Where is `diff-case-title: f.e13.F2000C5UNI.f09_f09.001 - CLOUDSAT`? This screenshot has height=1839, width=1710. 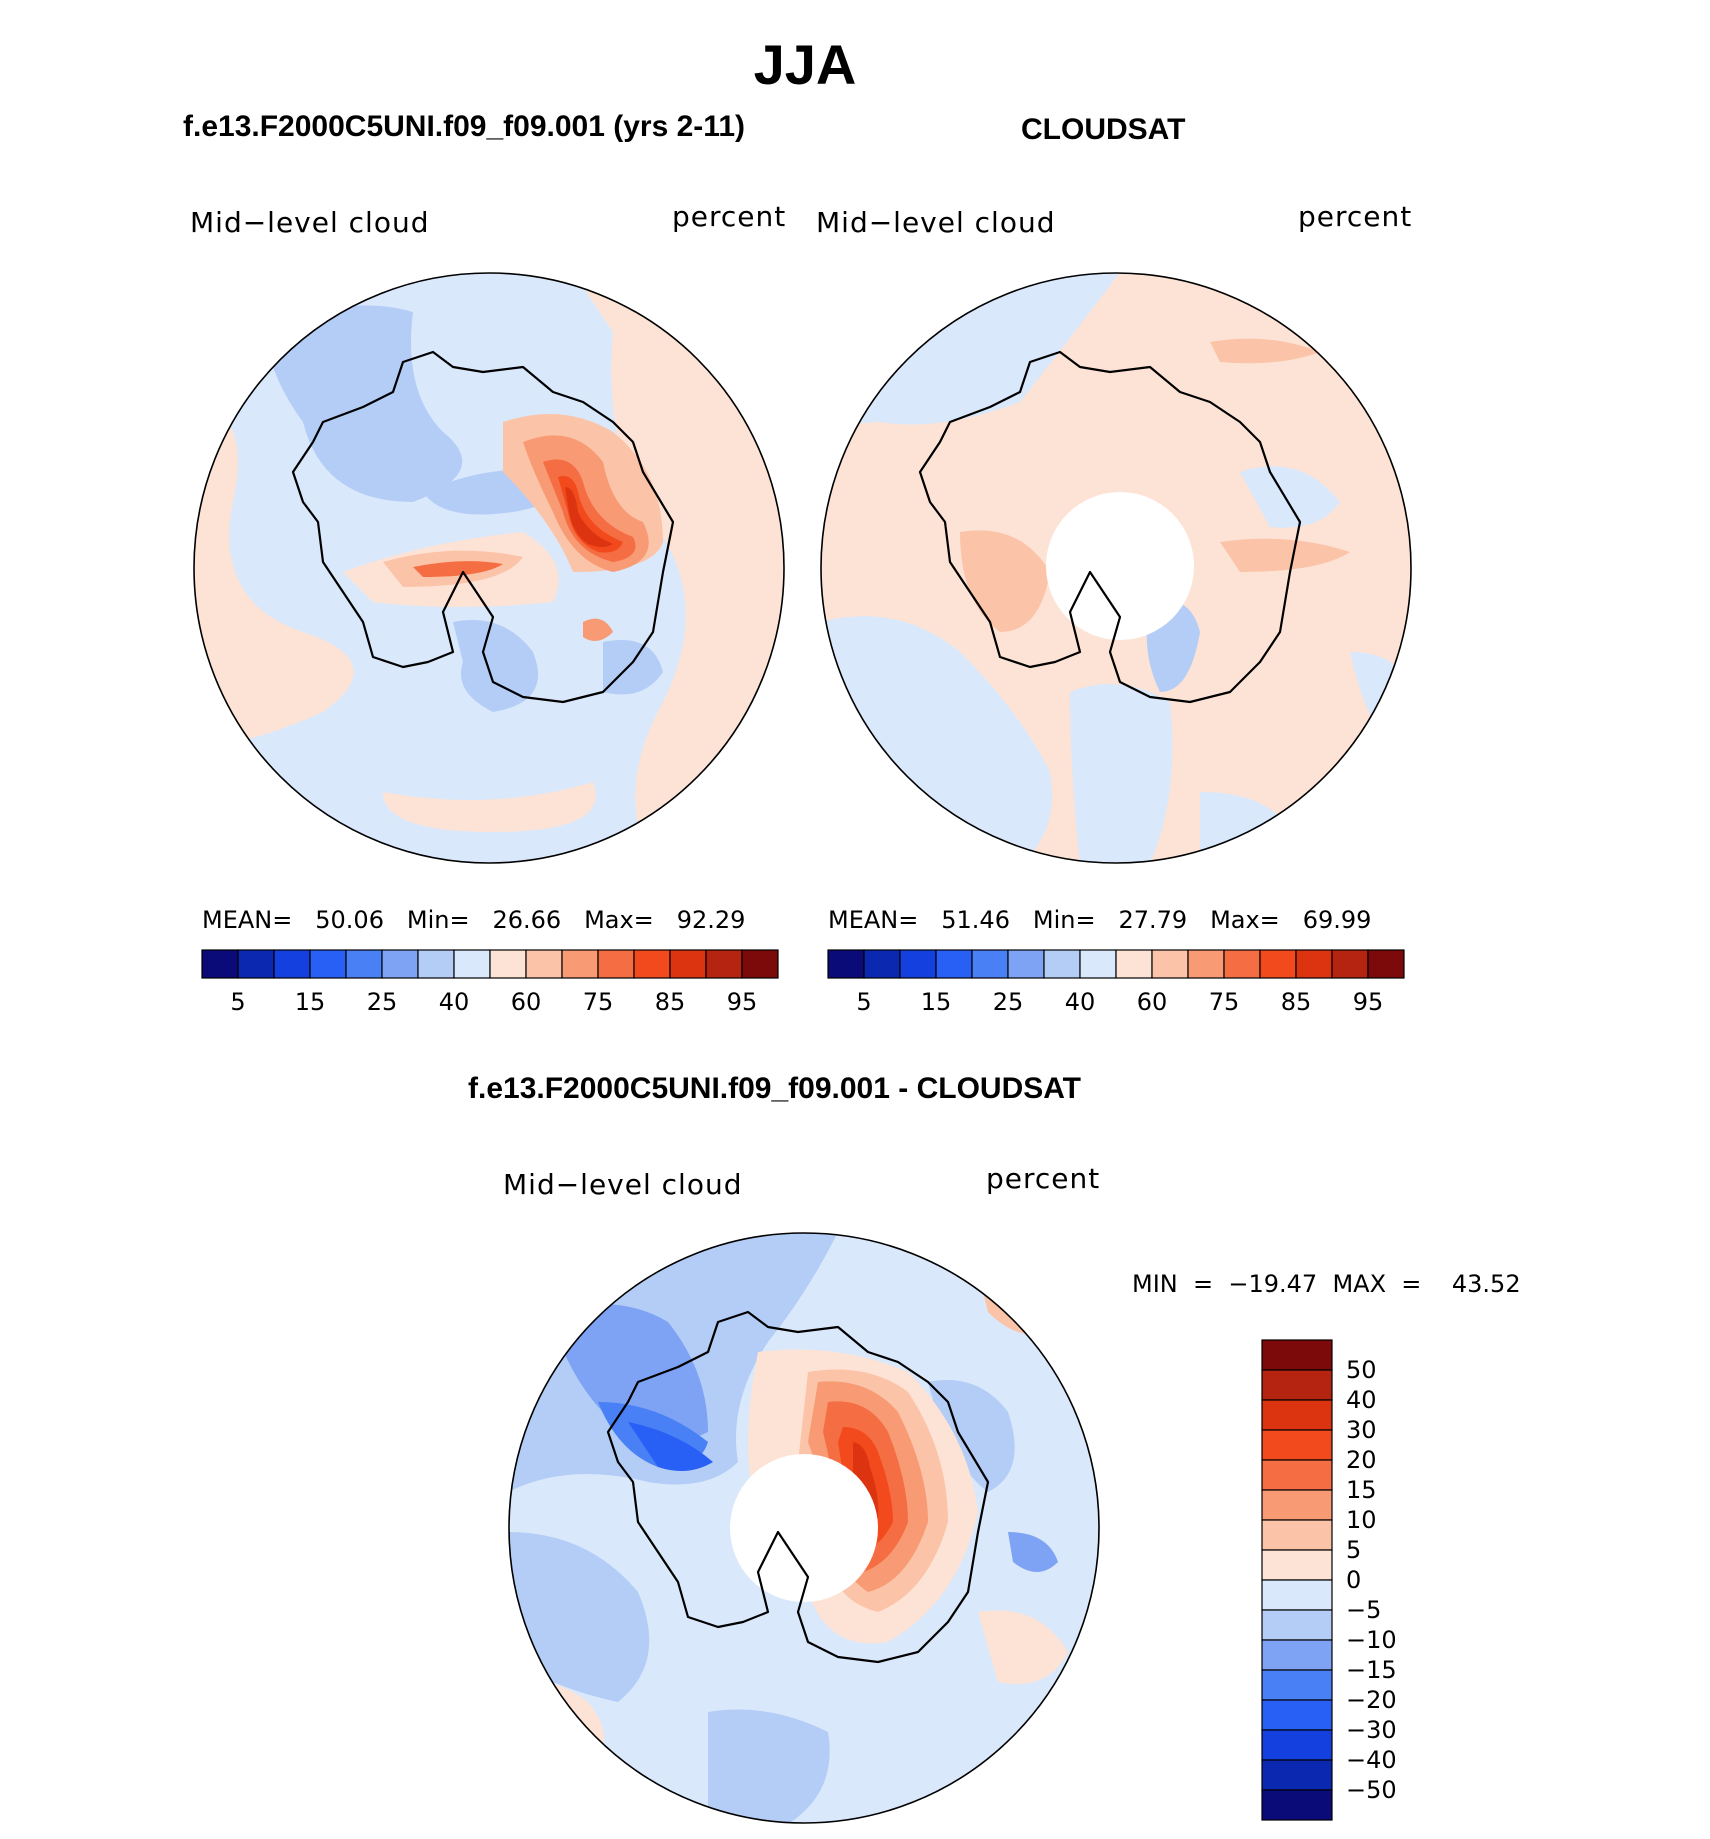
diff-case-title: f.e13.F2000C5UNI.f09_f09.001 - CLOUDSAT is located at coordinates (775, 1088).